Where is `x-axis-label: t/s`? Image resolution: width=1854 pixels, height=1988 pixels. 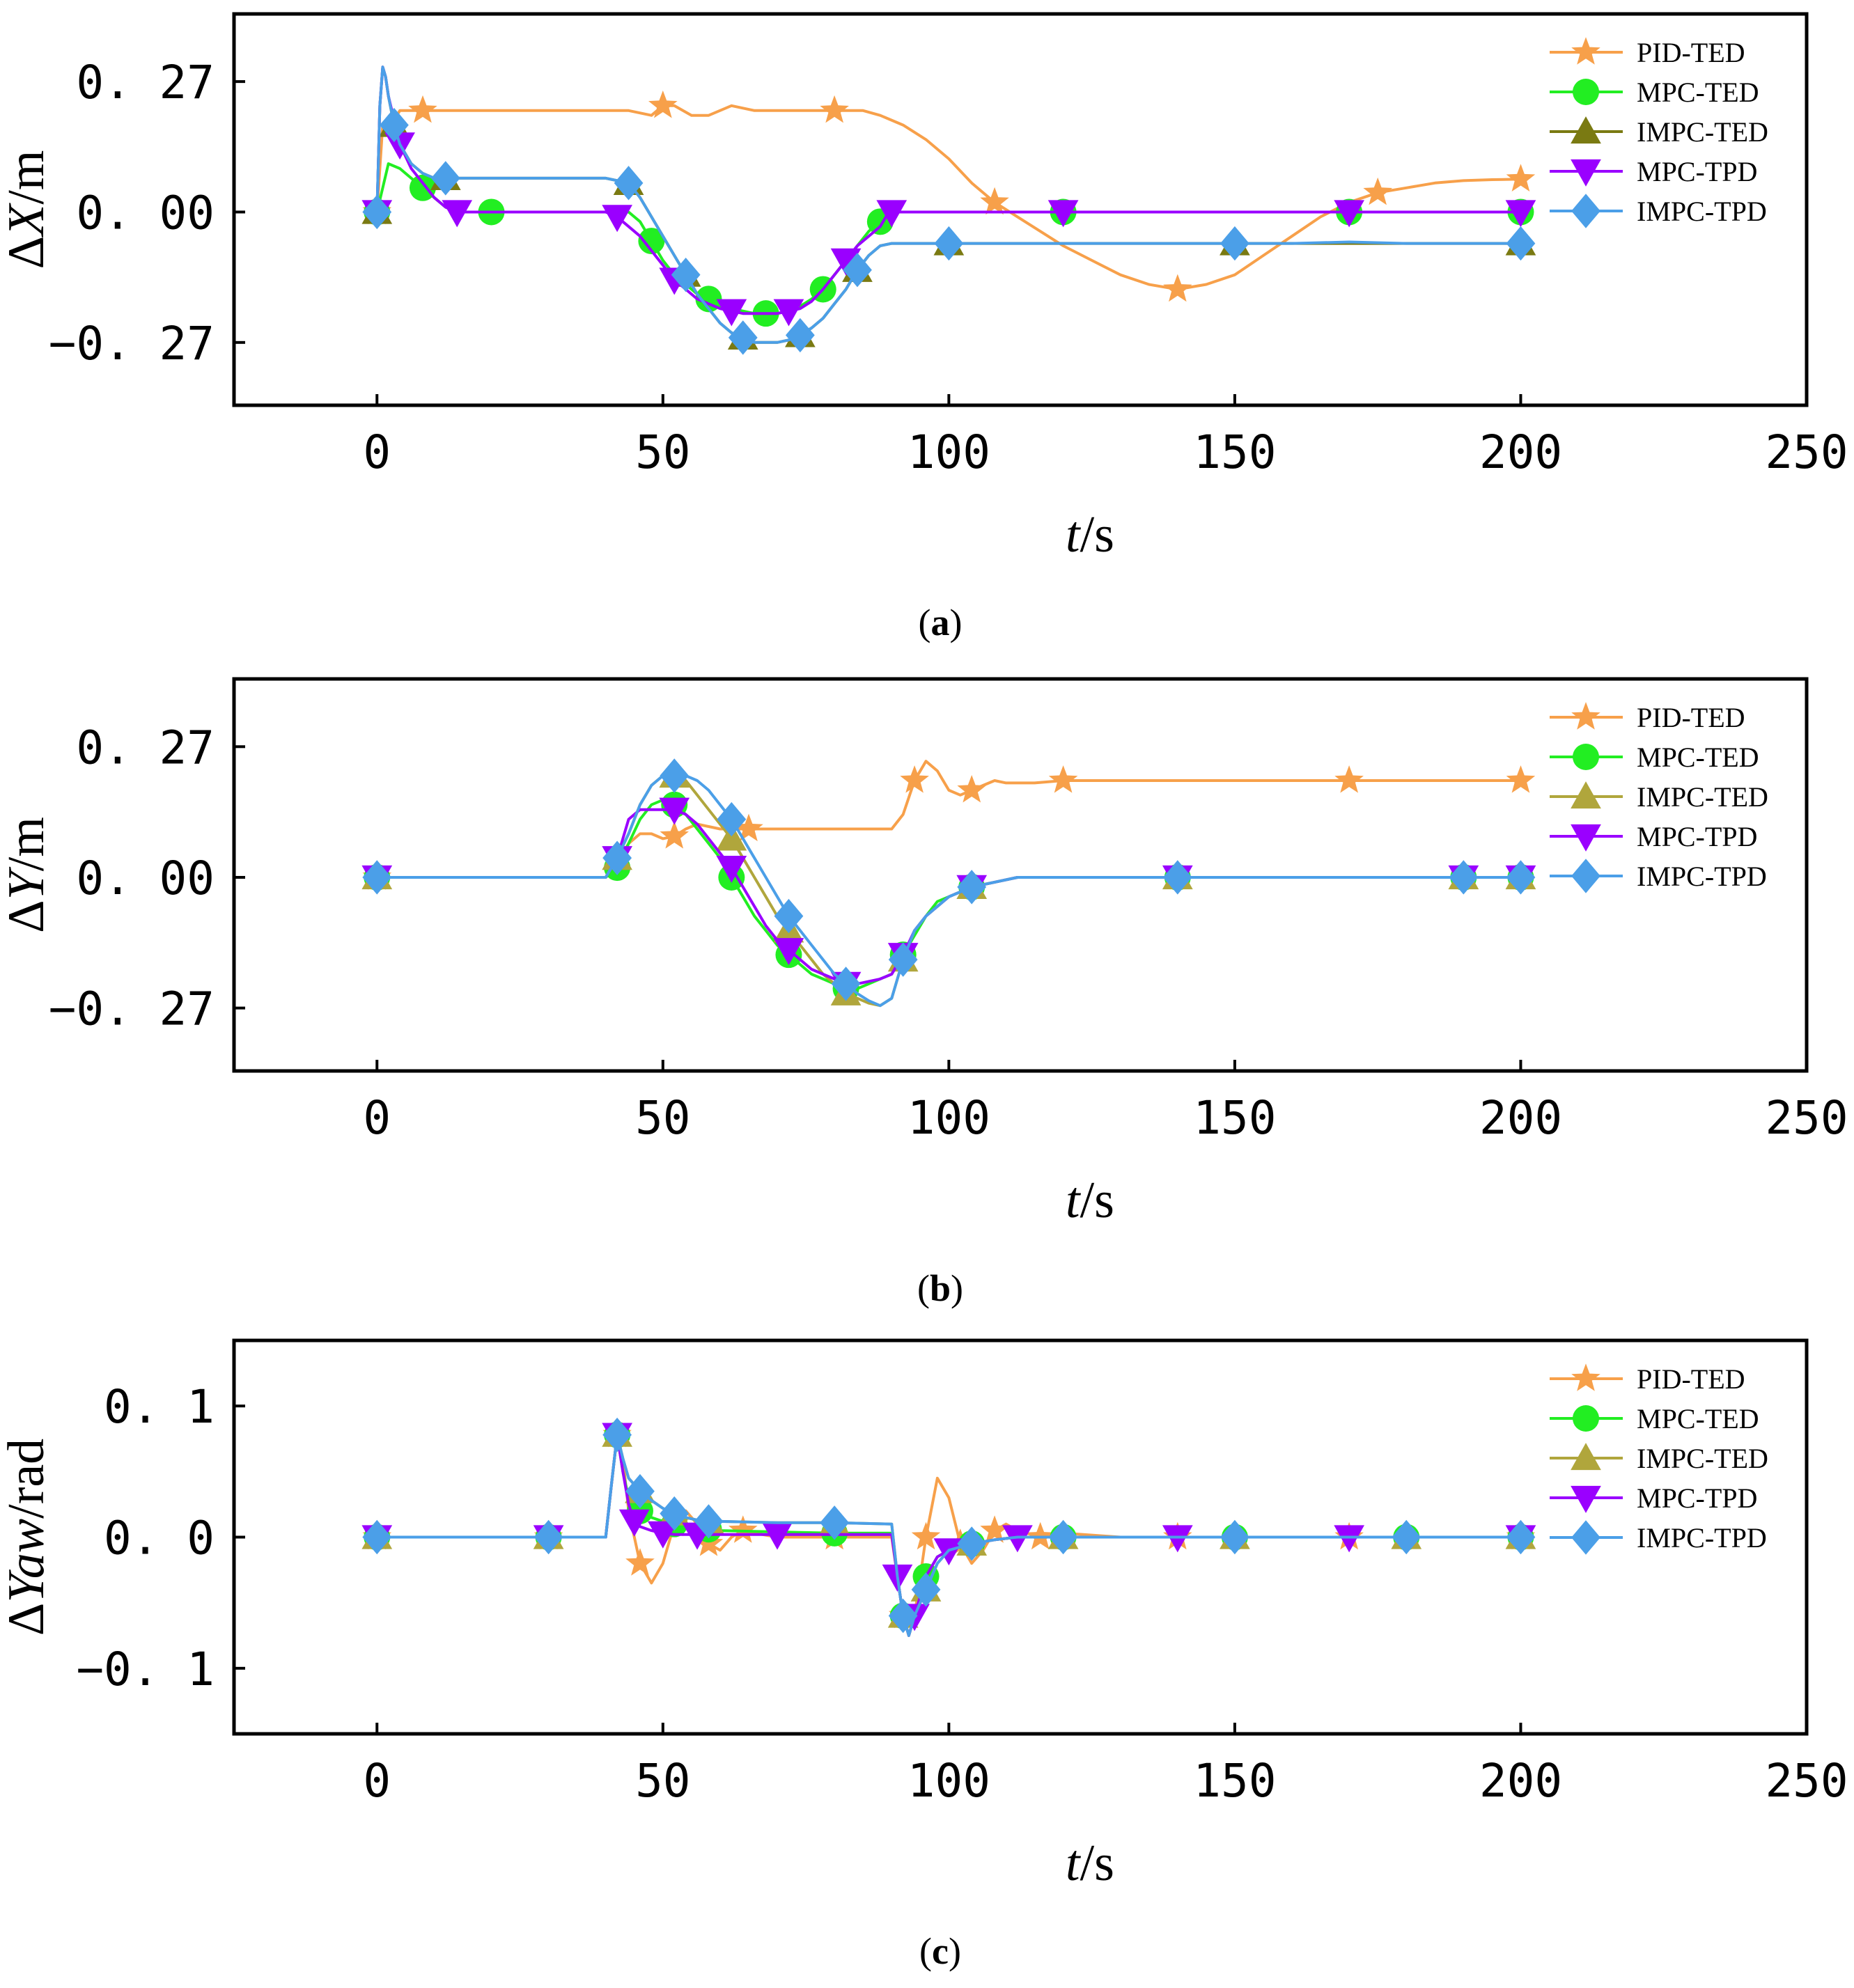
x-axis-label: t/s is located at coordinates (1090, 1200).